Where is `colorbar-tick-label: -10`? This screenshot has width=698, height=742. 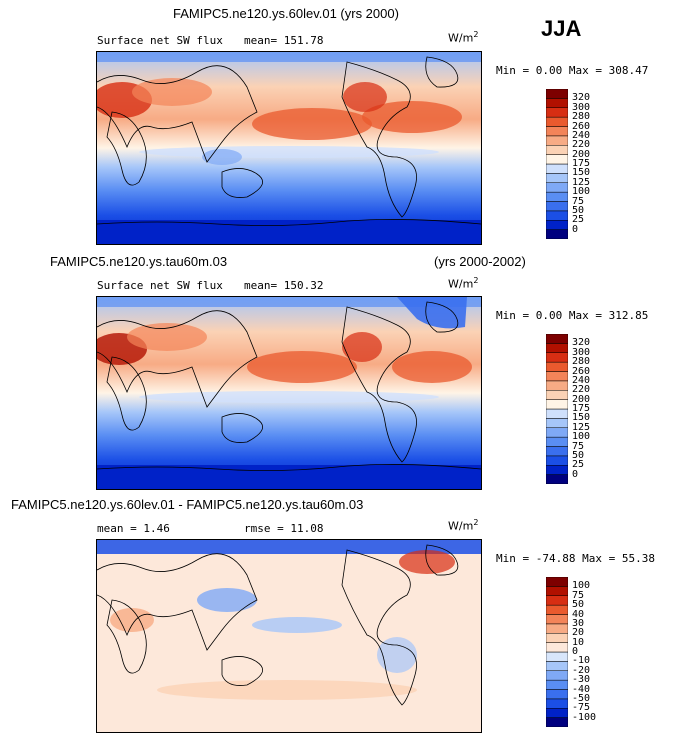 colorbar-tick-label: -10 is located at coordinates (581, 661).